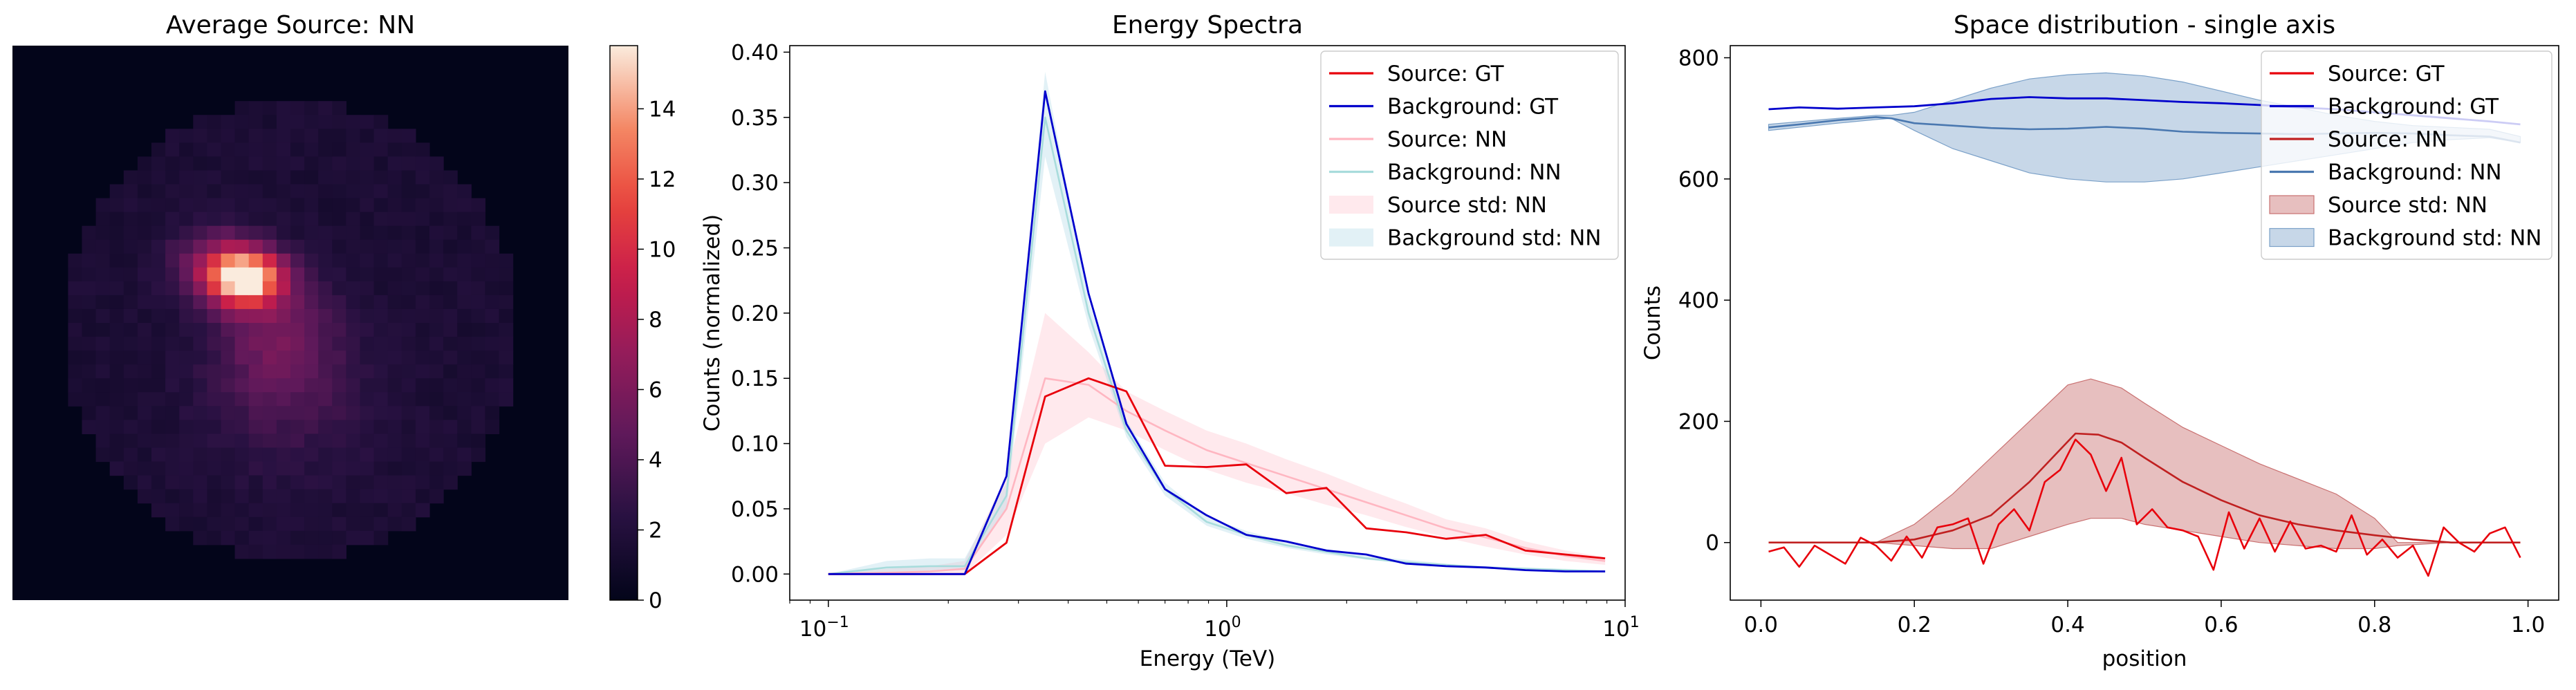 This screenshot has height=690, width=2576. Describe the element at coordinates (1217, 444) in the screenshot. I see `source-std-band` at that location.